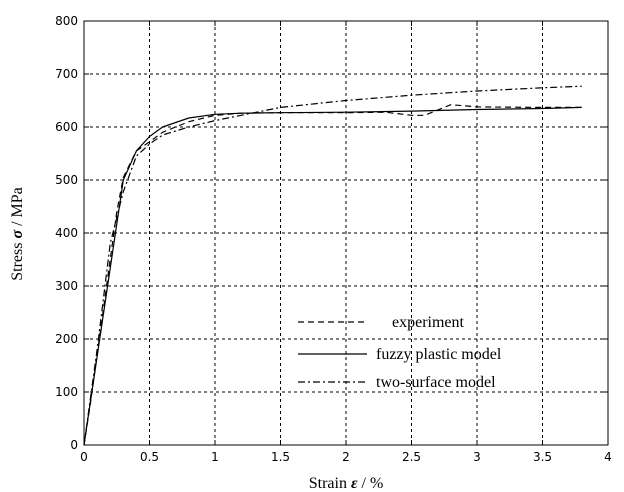  I want to click on y-tick-labels: 0 100 200 300 400 500 600 700 800, so click(66, 233).